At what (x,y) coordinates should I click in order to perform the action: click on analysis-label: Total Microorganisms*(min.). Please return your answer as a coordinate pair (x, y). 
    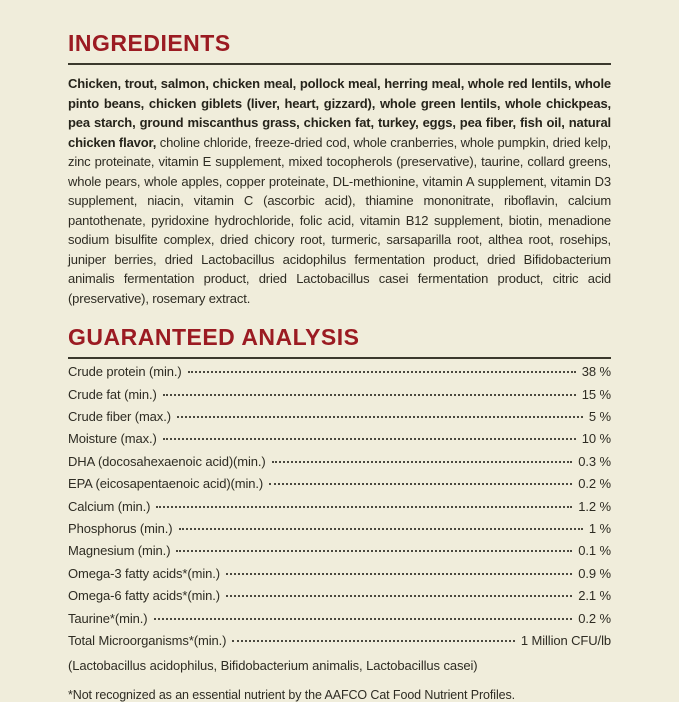
    Looking at the image, I should click on (147, 640).